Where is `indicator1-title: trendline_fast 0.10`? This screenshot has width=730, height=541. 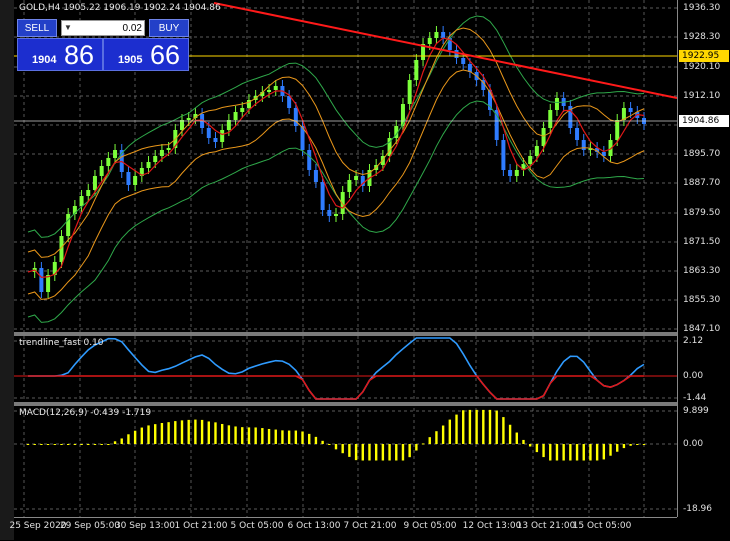
indicator1-title: trendline_fast 0.10 is located at coordinates (61, 343).